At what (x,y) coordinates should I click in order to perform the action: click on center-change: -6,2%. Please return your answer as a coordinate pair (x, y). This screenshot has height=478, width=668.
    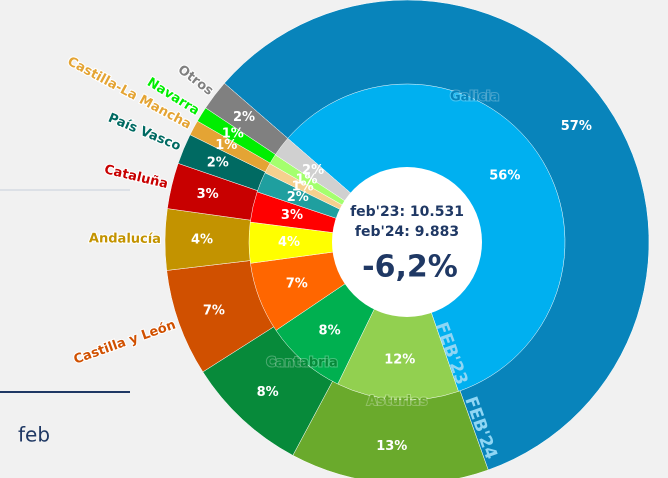
    Looking at the image, I should click on (410, 267).